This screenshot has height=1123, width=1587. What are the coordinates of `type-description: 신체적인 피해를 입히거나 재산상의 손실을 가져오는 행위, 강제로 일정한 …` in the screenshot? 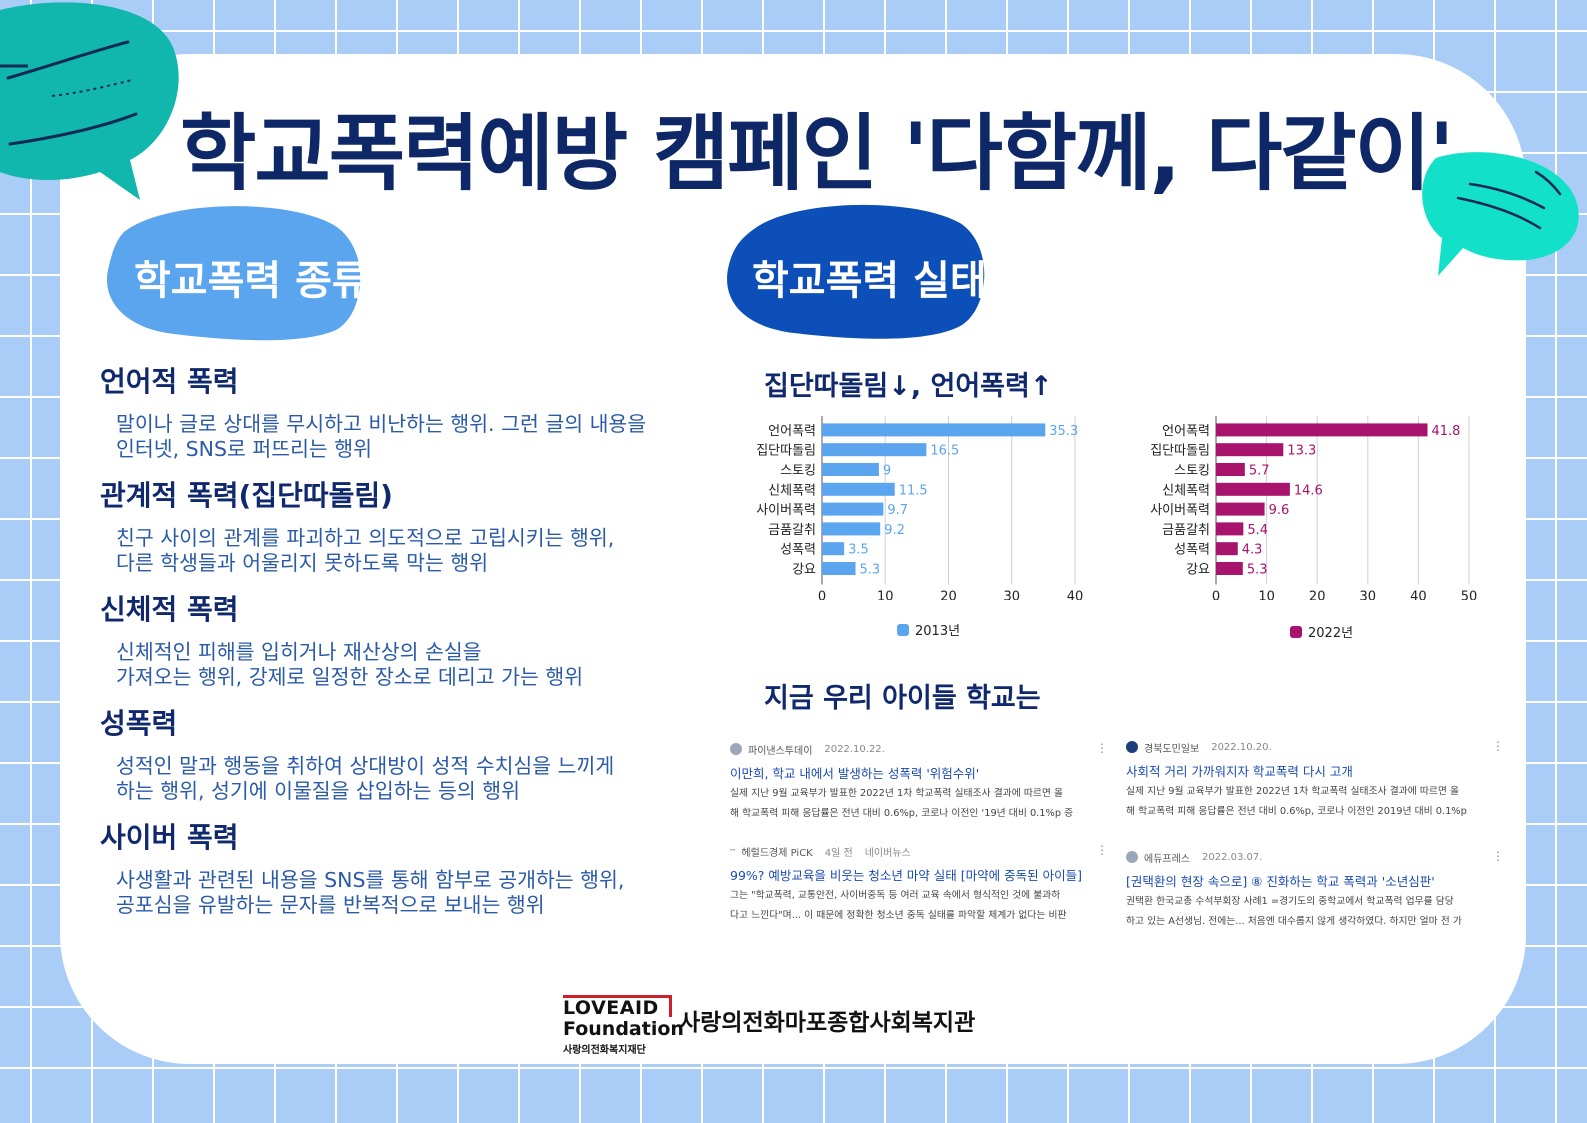 It's located at (350, 664).